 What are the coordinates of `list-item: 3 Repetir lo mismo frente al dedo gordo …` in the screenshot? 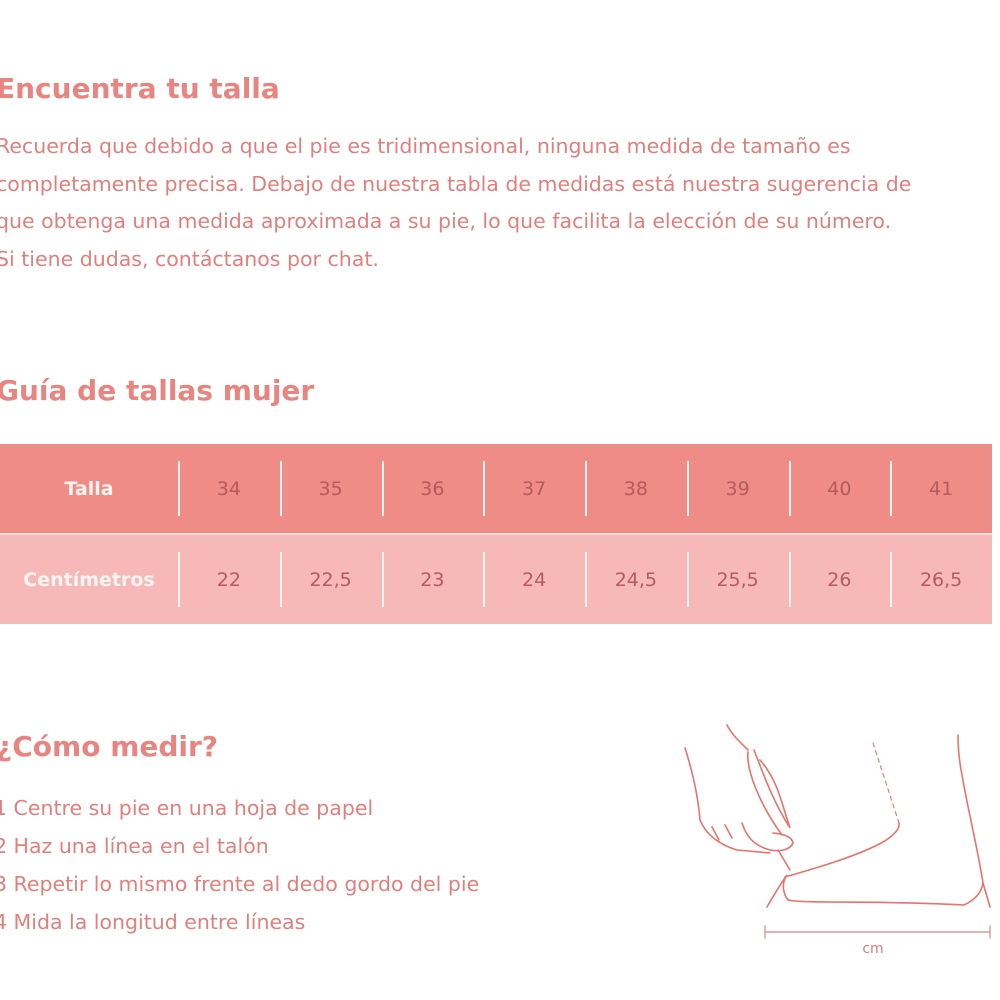 It's located at (240, 884).